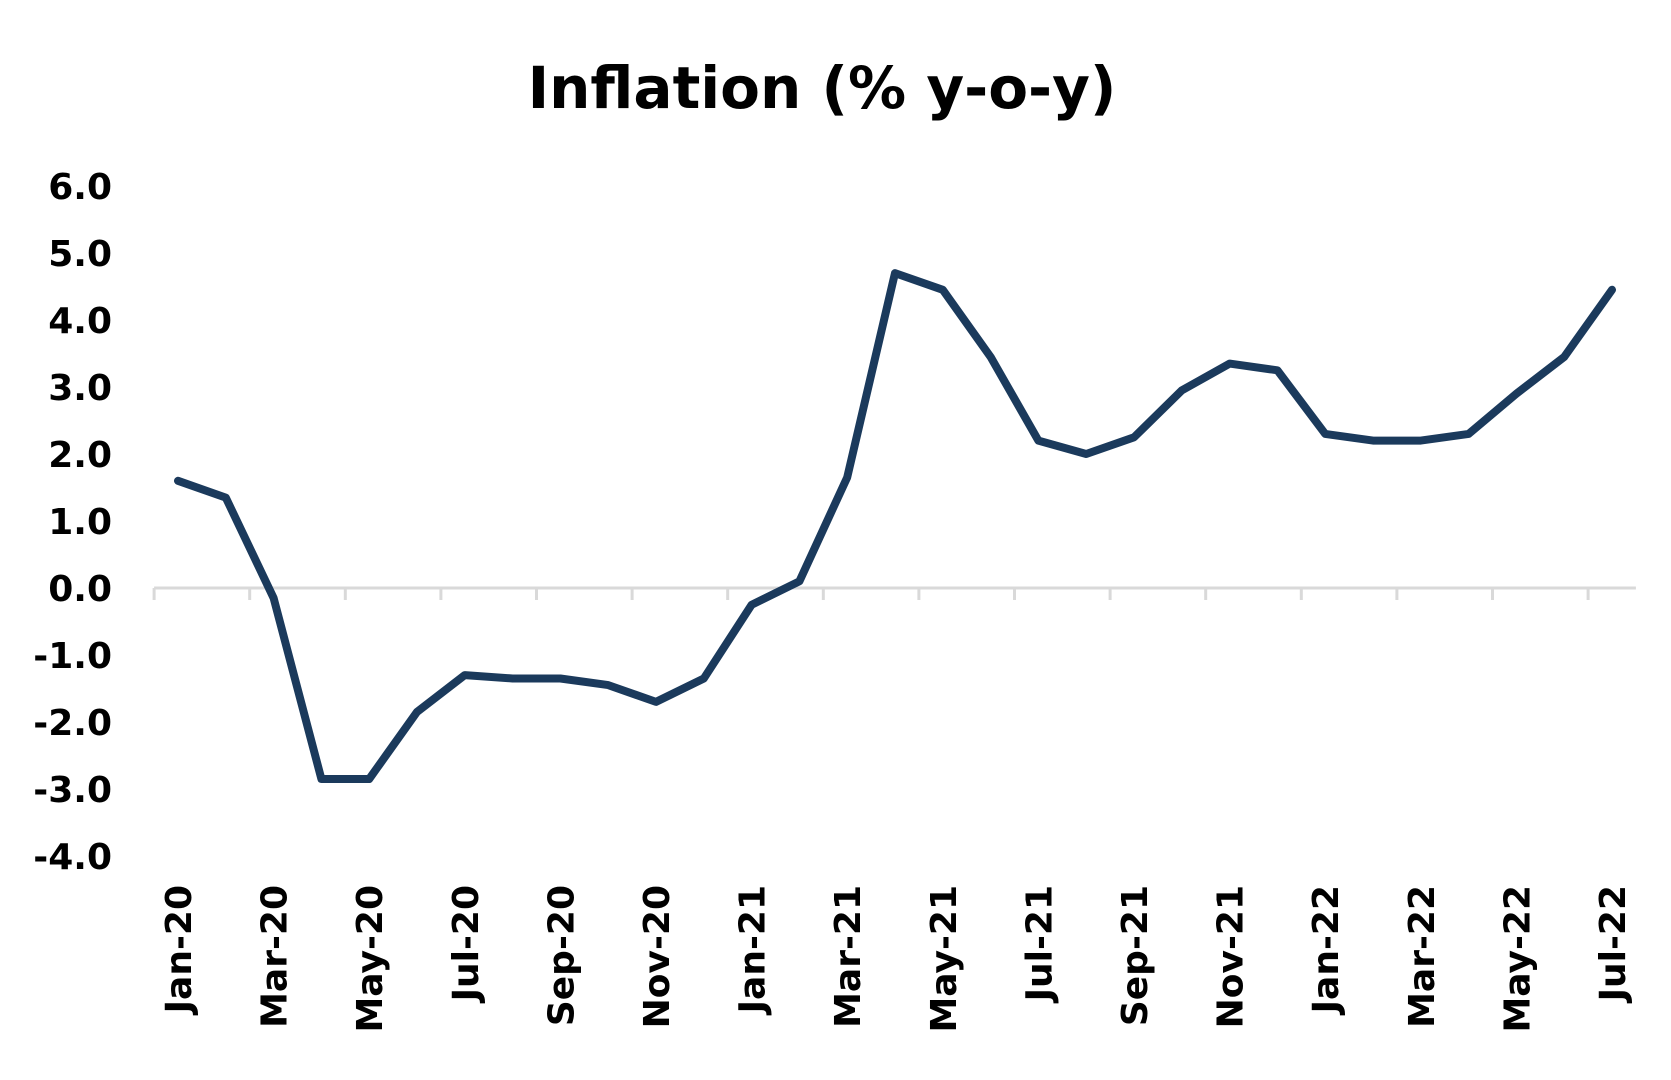  Describe the element at coordinates (466, 944) in the screenshot. I see `x-tick-label: Jul-20` at that location.